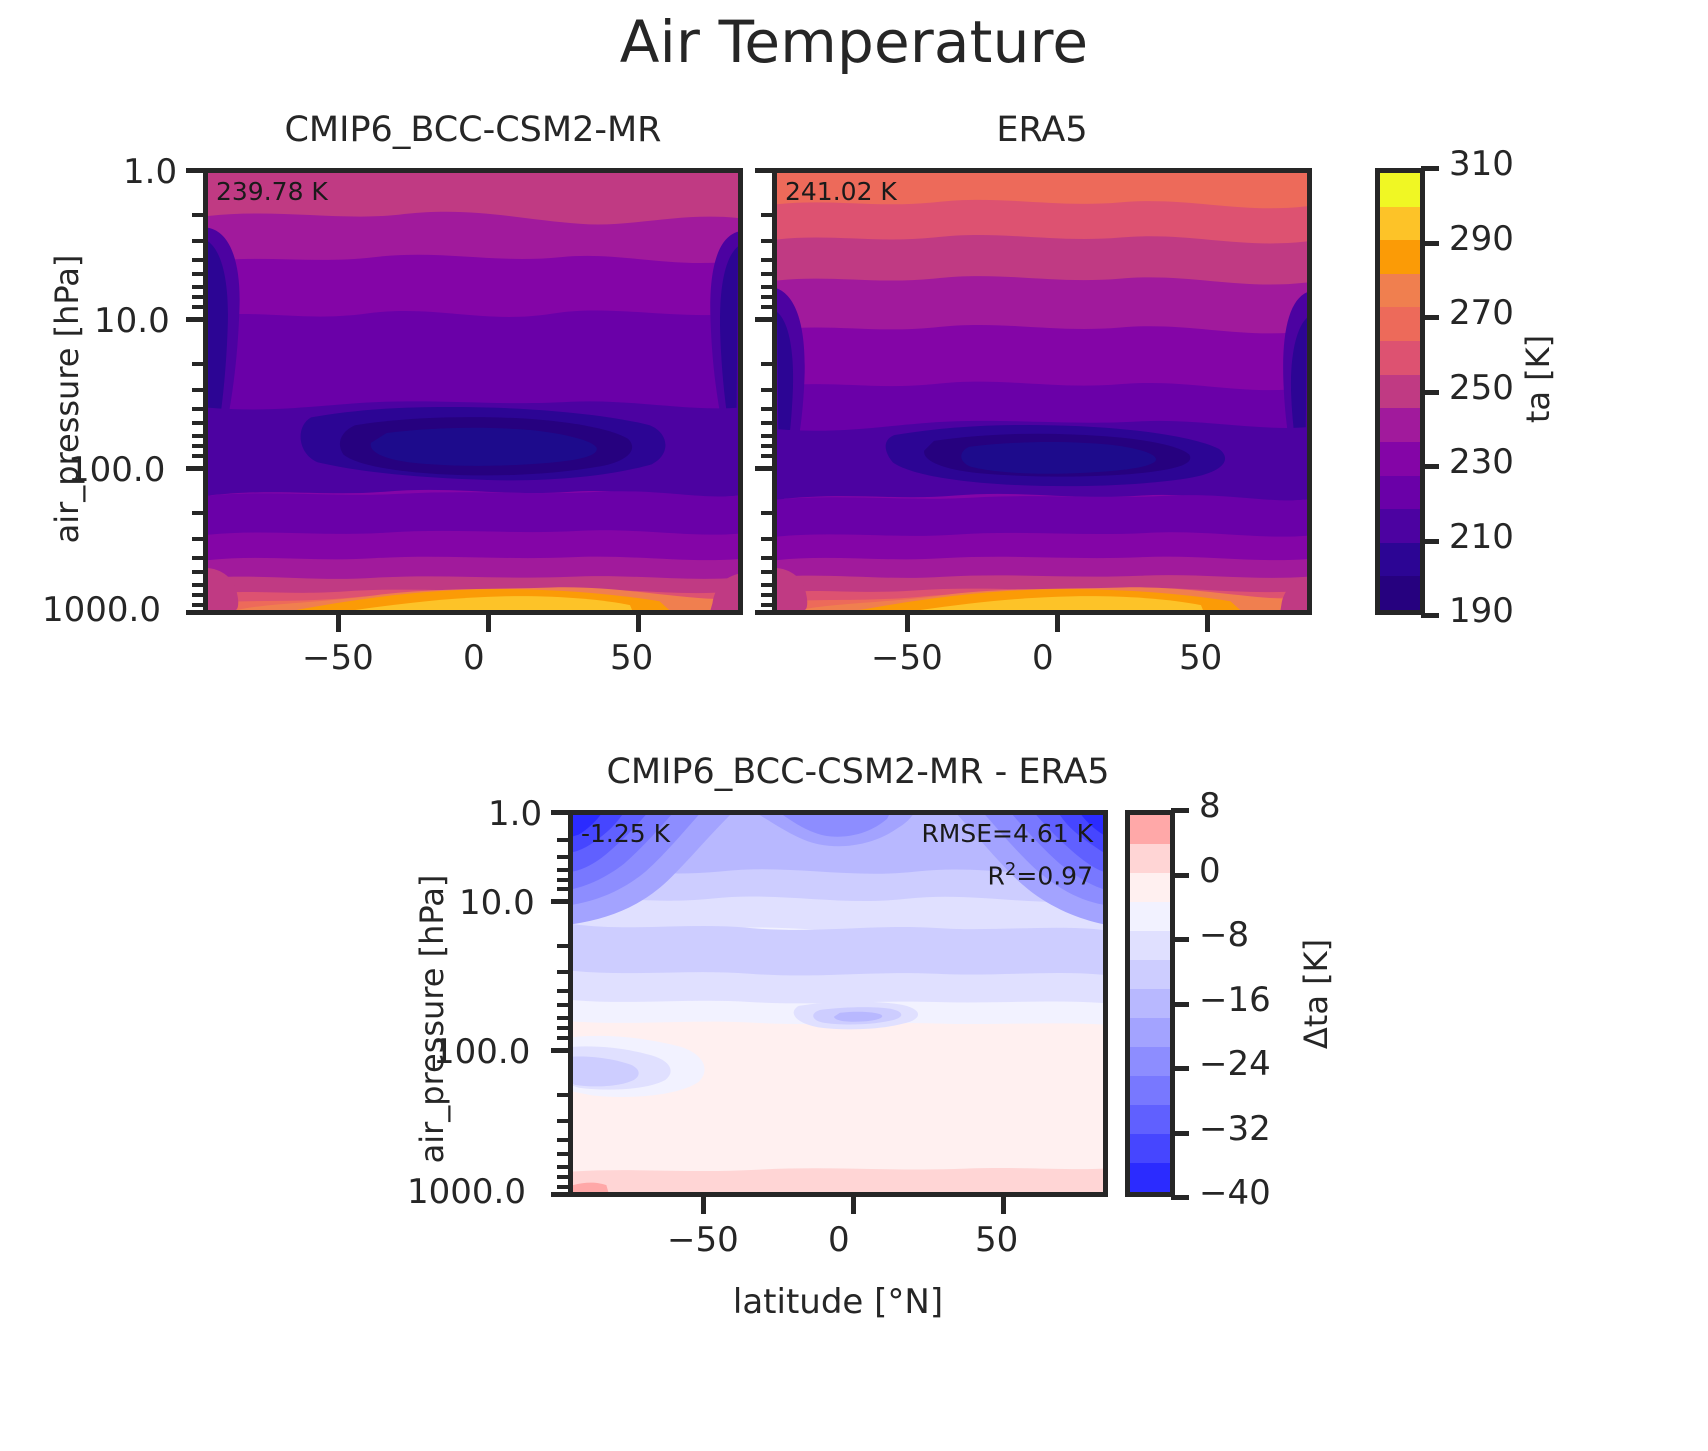 This screenshot has width=1708, height=1451. Describe the element at coordinates (766, 364) in the screenshot. I see `ytick-mark-reference-minor-h` at that location.